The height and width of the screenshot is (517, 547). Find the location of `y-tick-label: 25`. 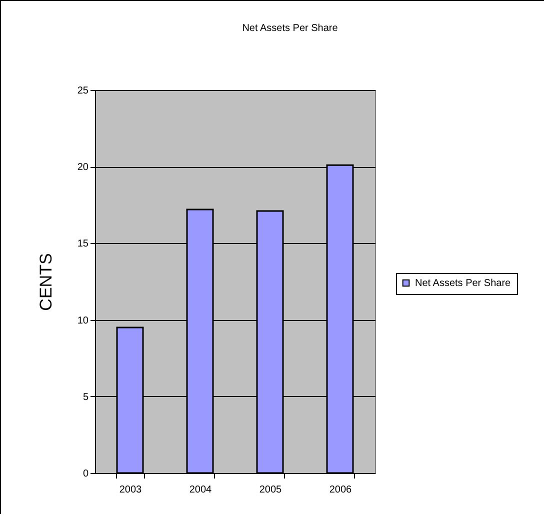

y-tick-label: 25 is located at coordinates (83, 91).